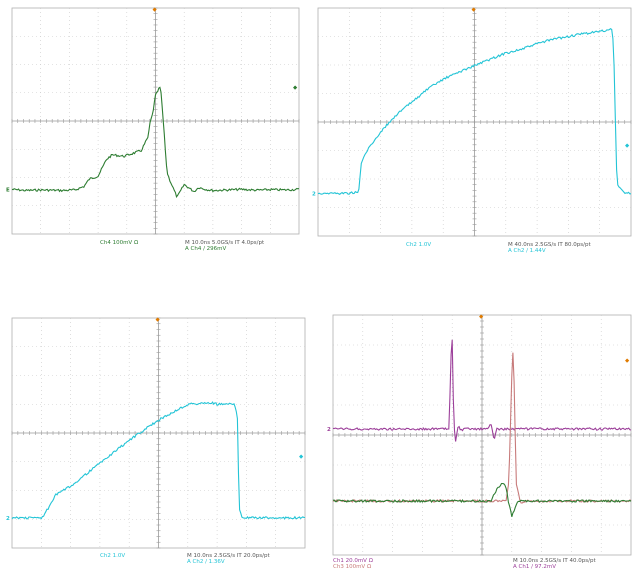  Describe the element at coordinates (225, 243) in the screenshot. I see `readout-label: M 10.0ns 5.0GS/s IT 4.0ps/pt` at that location.